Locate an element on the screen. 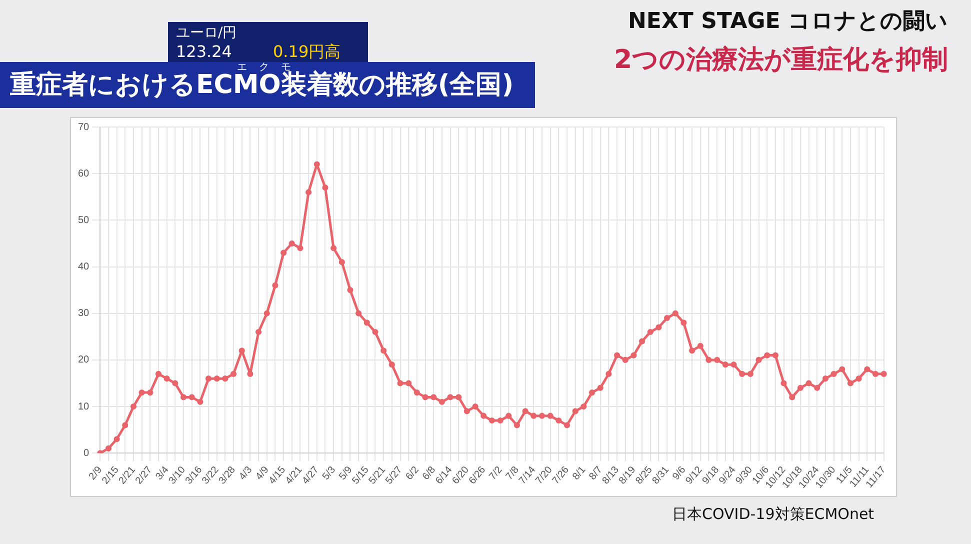 This screenshot has width=971, height=544. y-tick-label: 40 is located at coordinates (84, 267).